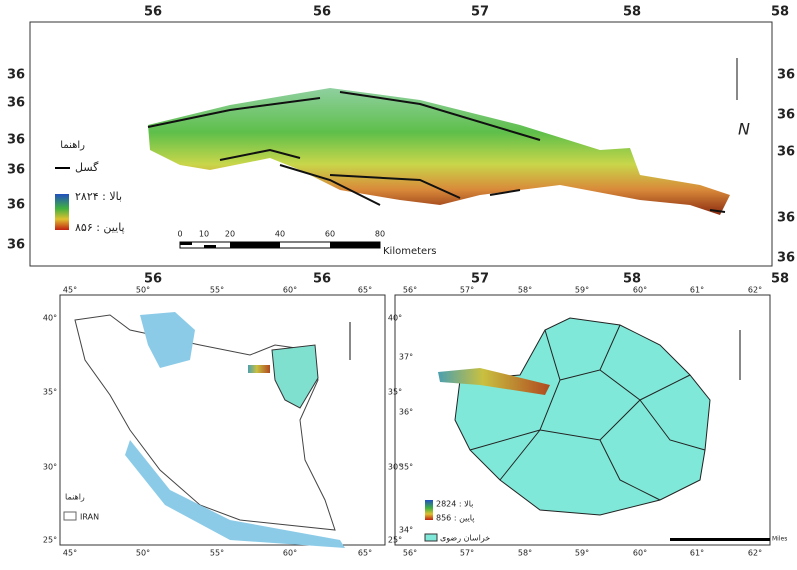 The width and height of the screenshot is (797, 570). Describe the element at coordinates (100, 227) in the screenshot. I see `legend-low: پایین : ۸۵۶` at that location.